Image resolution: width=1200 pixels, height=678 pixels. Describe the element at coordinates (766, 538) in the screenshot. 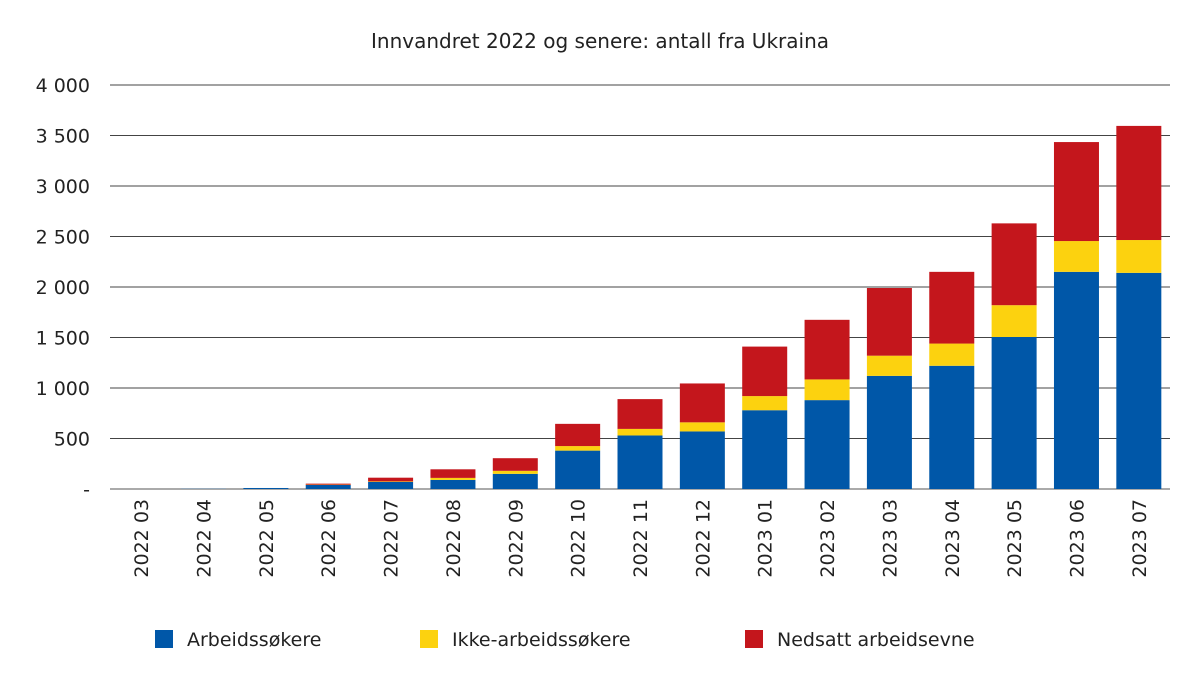

I see `x-tick-label: 2023 01` at that location.